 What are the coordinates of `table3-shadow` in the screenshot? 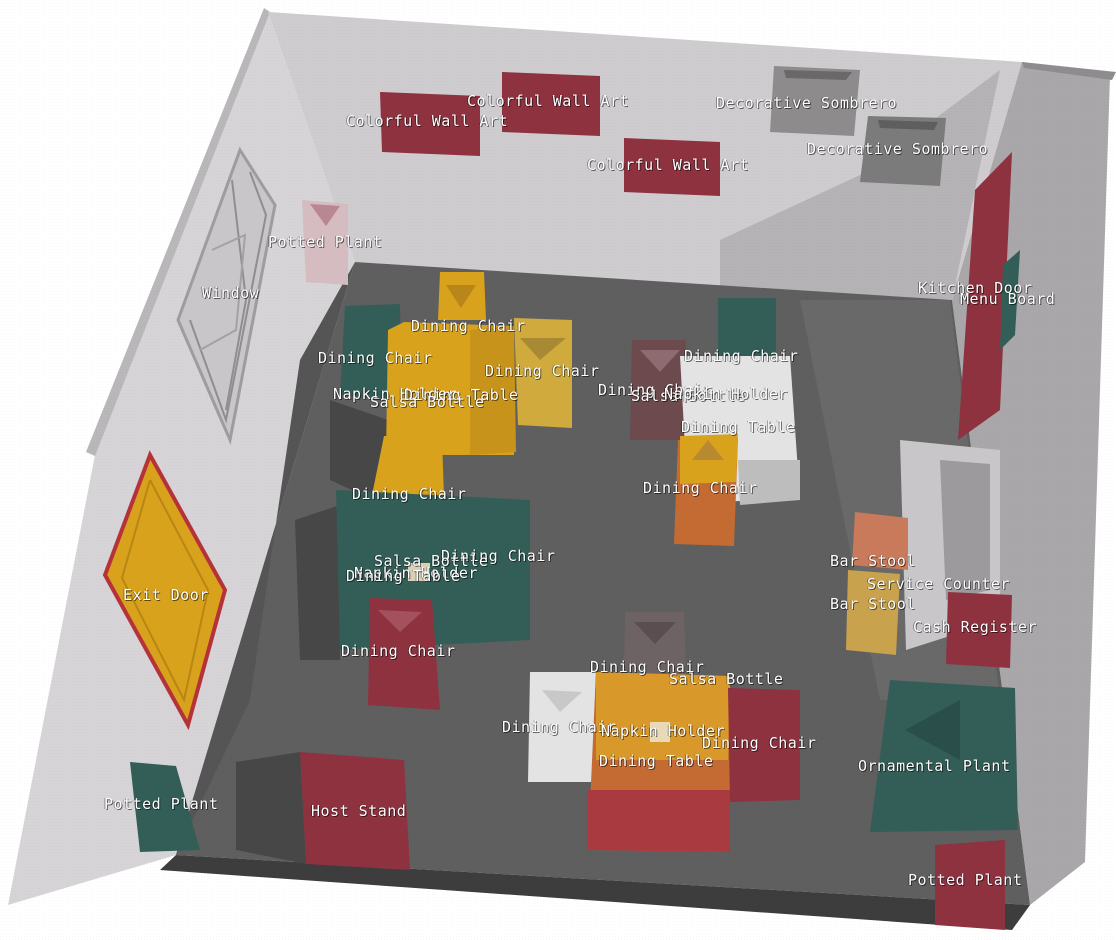 It's located at (317, 582).